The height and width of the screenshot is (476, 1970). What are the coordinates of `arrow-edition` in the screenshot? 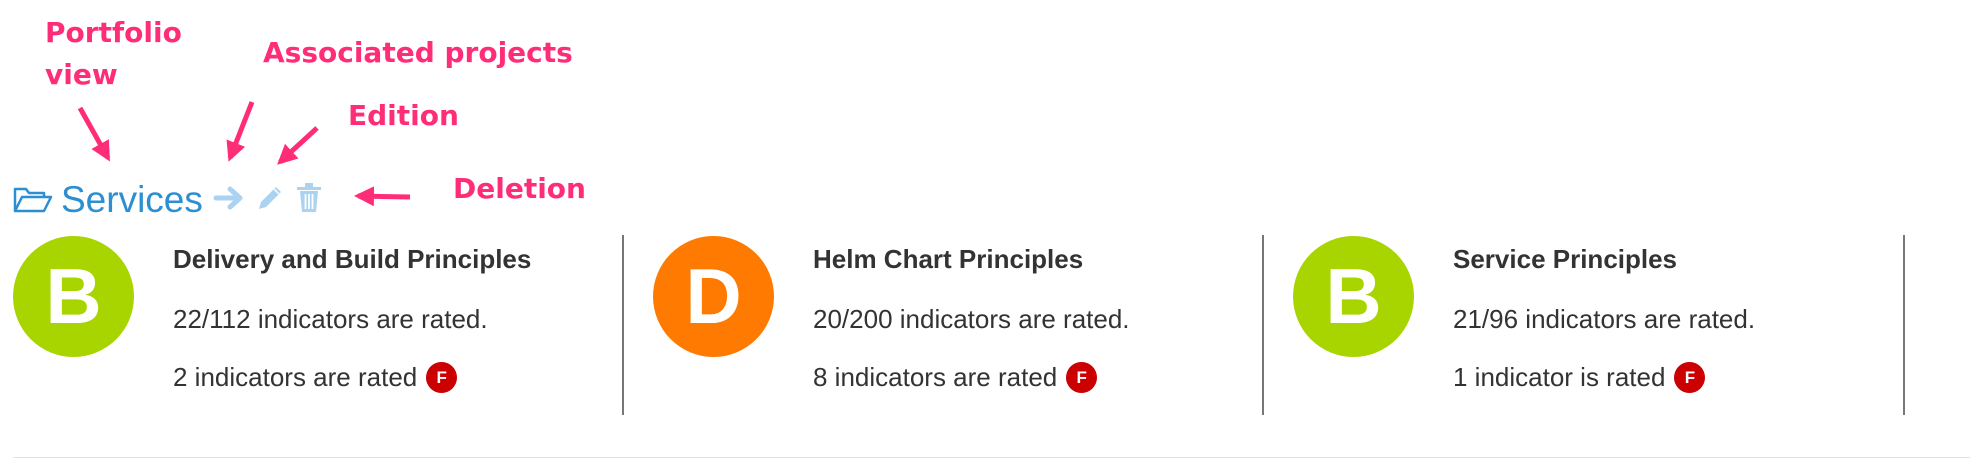 It's located at (298, 145).